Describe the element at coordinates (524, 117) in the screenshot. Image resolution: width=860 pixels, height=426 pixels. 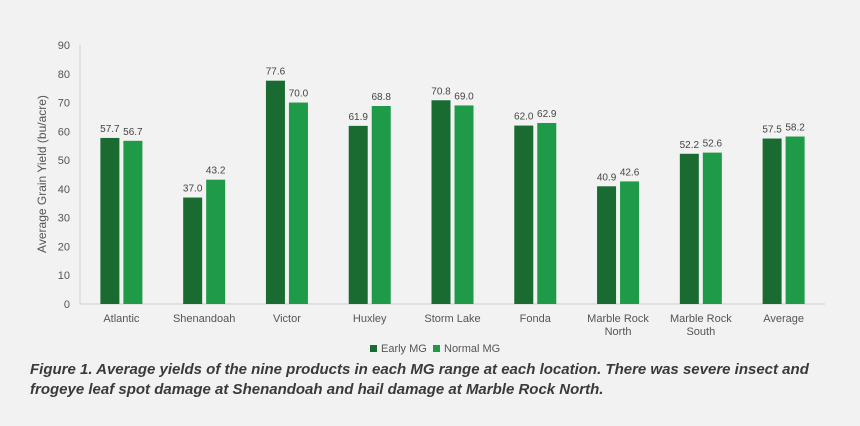
I see `data-label: 62.0` at that location.